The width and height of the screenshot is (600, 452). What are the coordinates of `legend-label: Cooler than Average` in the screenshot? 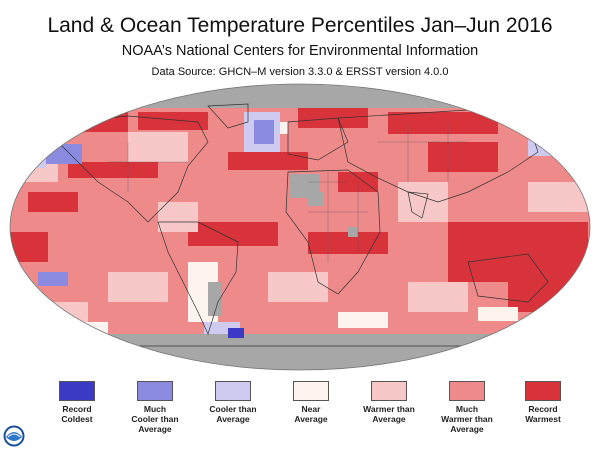 It's located at (233, 414).